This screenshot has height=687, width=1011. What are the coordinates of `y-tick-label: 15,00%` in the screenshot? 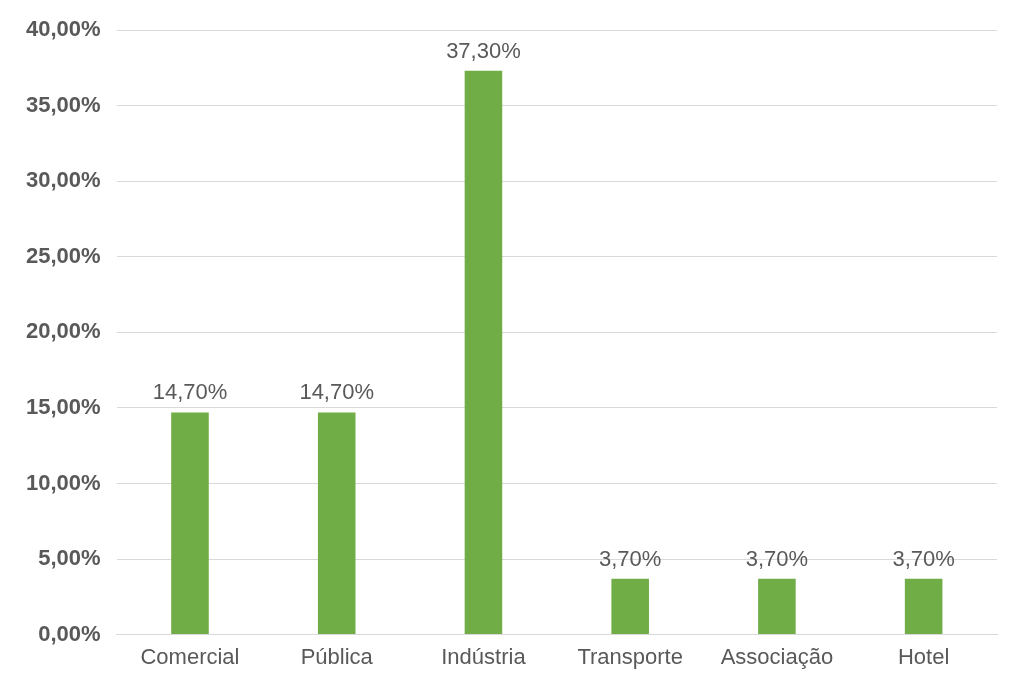 It's located at (63, 406).